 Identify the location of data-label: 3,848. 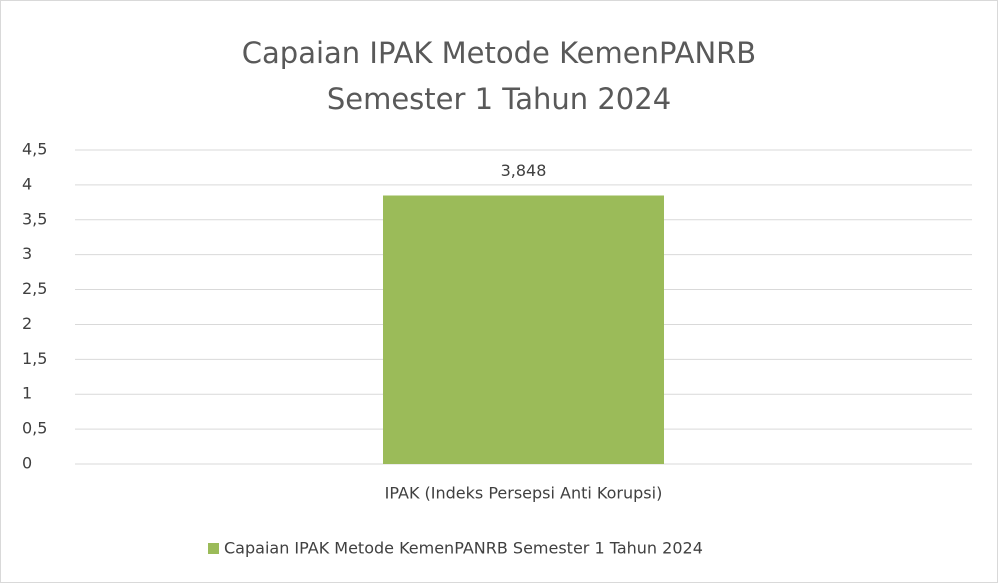
(524, 170).